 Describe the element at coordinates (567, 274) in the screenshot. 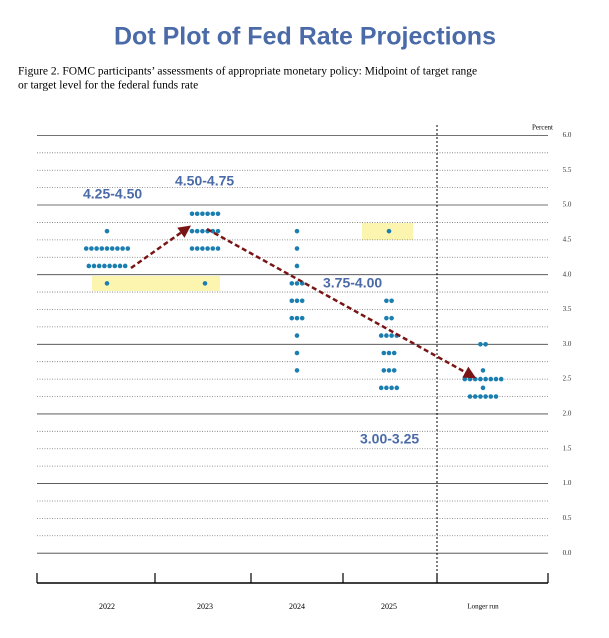

I see `y-tick-label: 4.0` at that location.